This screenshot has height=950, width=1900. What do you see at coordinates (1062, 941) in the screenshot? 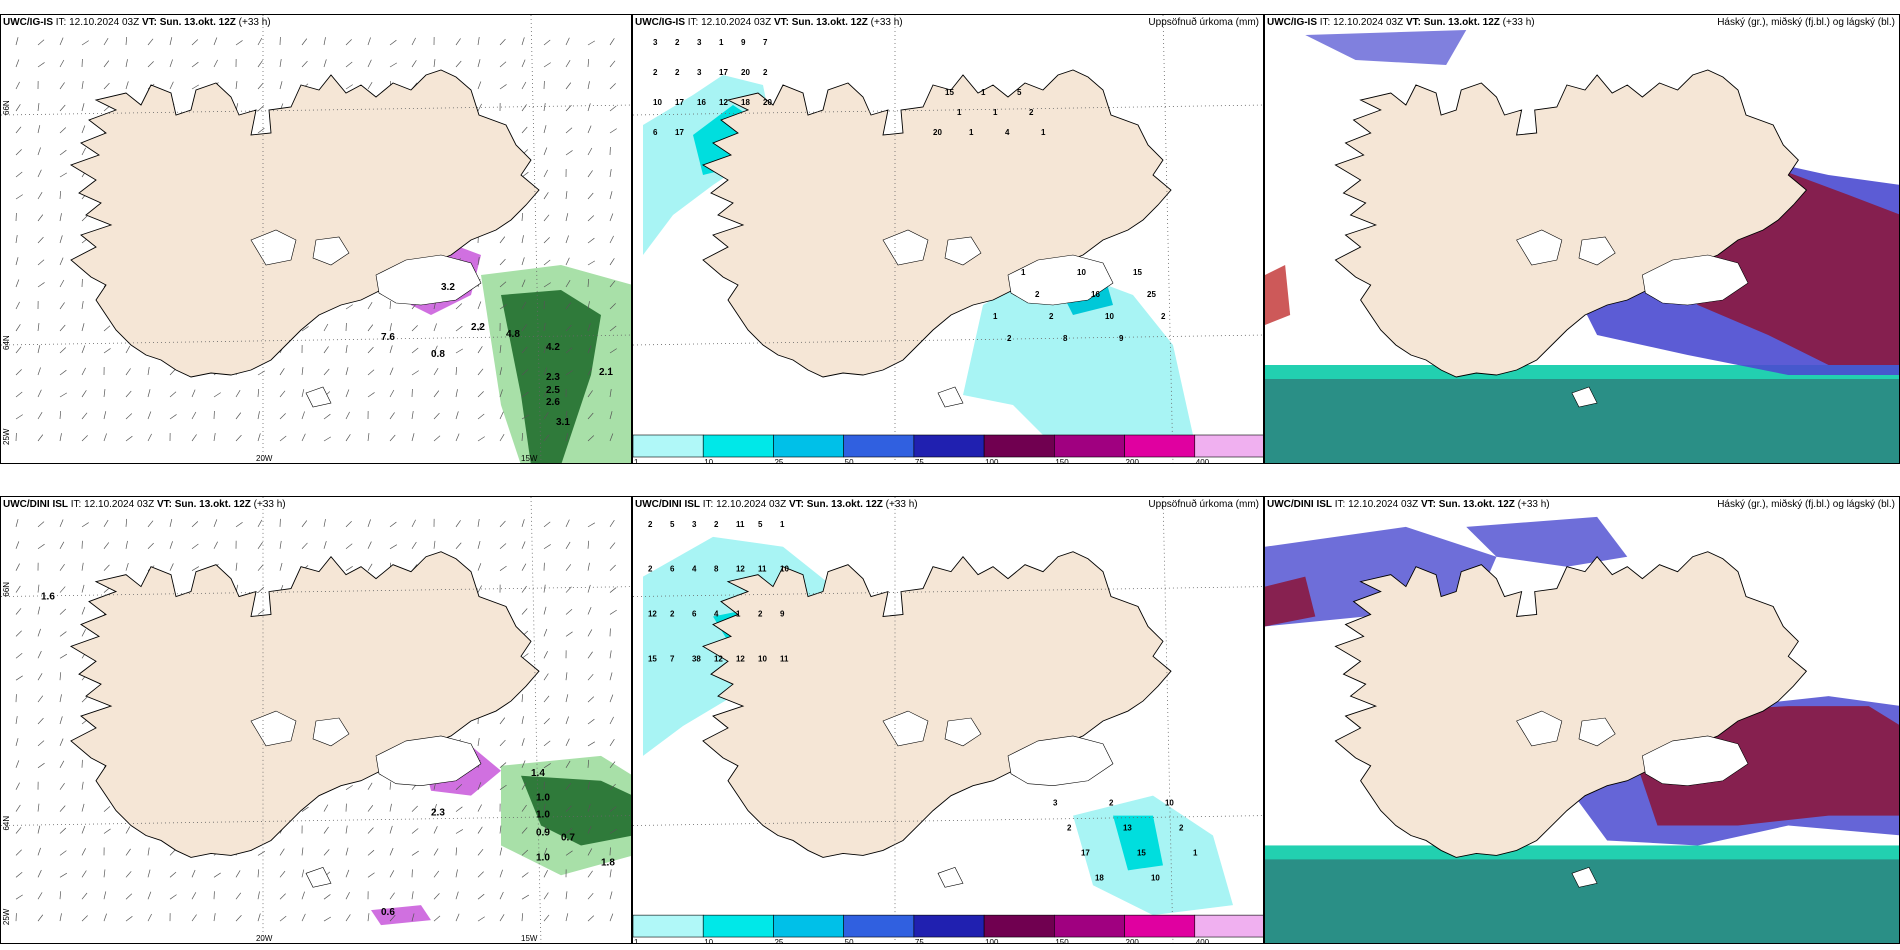
I see `colorbar-tick: 150` at bounding box center [1062, 941].